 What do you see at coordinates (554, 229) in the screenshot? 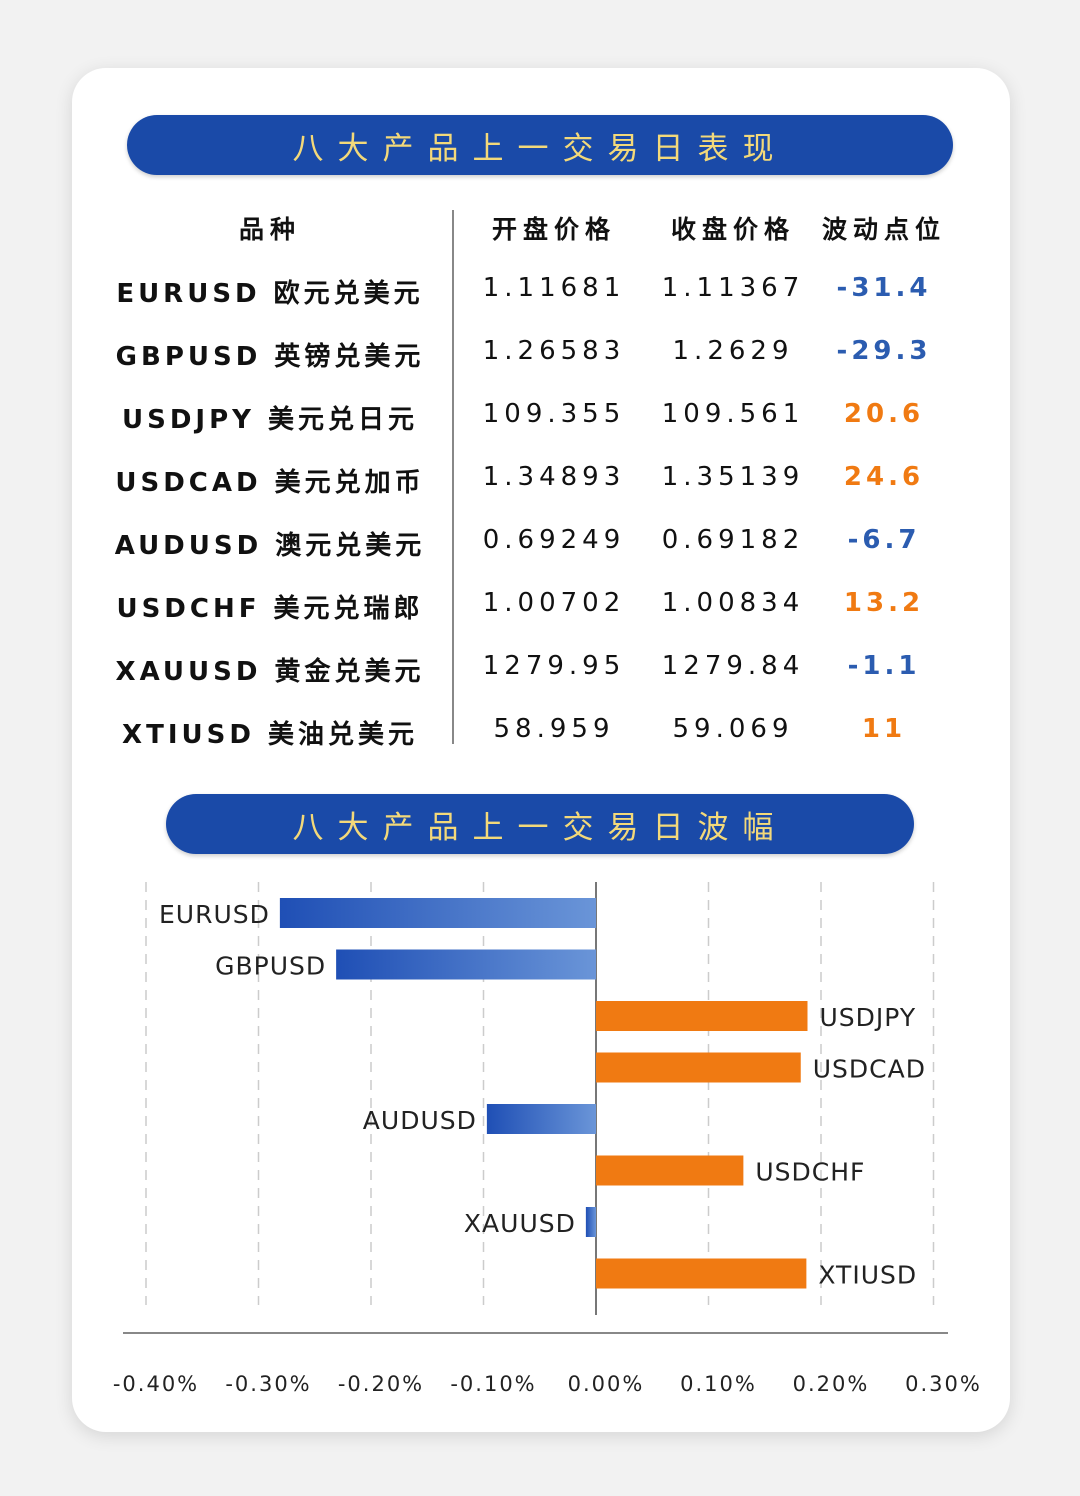
I see `column-header: 开盘价格` at bounding box center [554, 229].